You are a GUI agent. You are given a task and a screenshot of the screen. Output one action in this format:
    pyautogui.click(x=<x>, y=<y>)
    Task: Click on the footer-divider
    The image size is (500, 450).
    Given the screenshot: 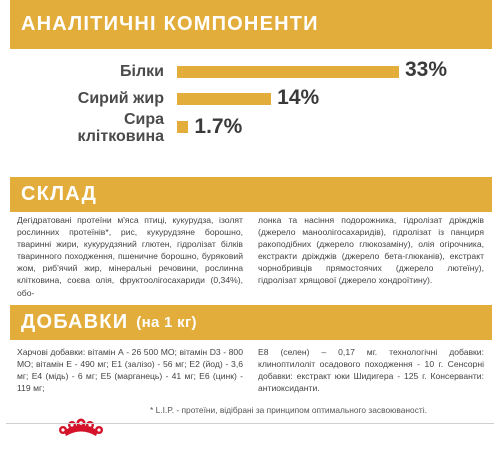 What is the action you would take?
    pyautogui.click(x=250, y=423)
    